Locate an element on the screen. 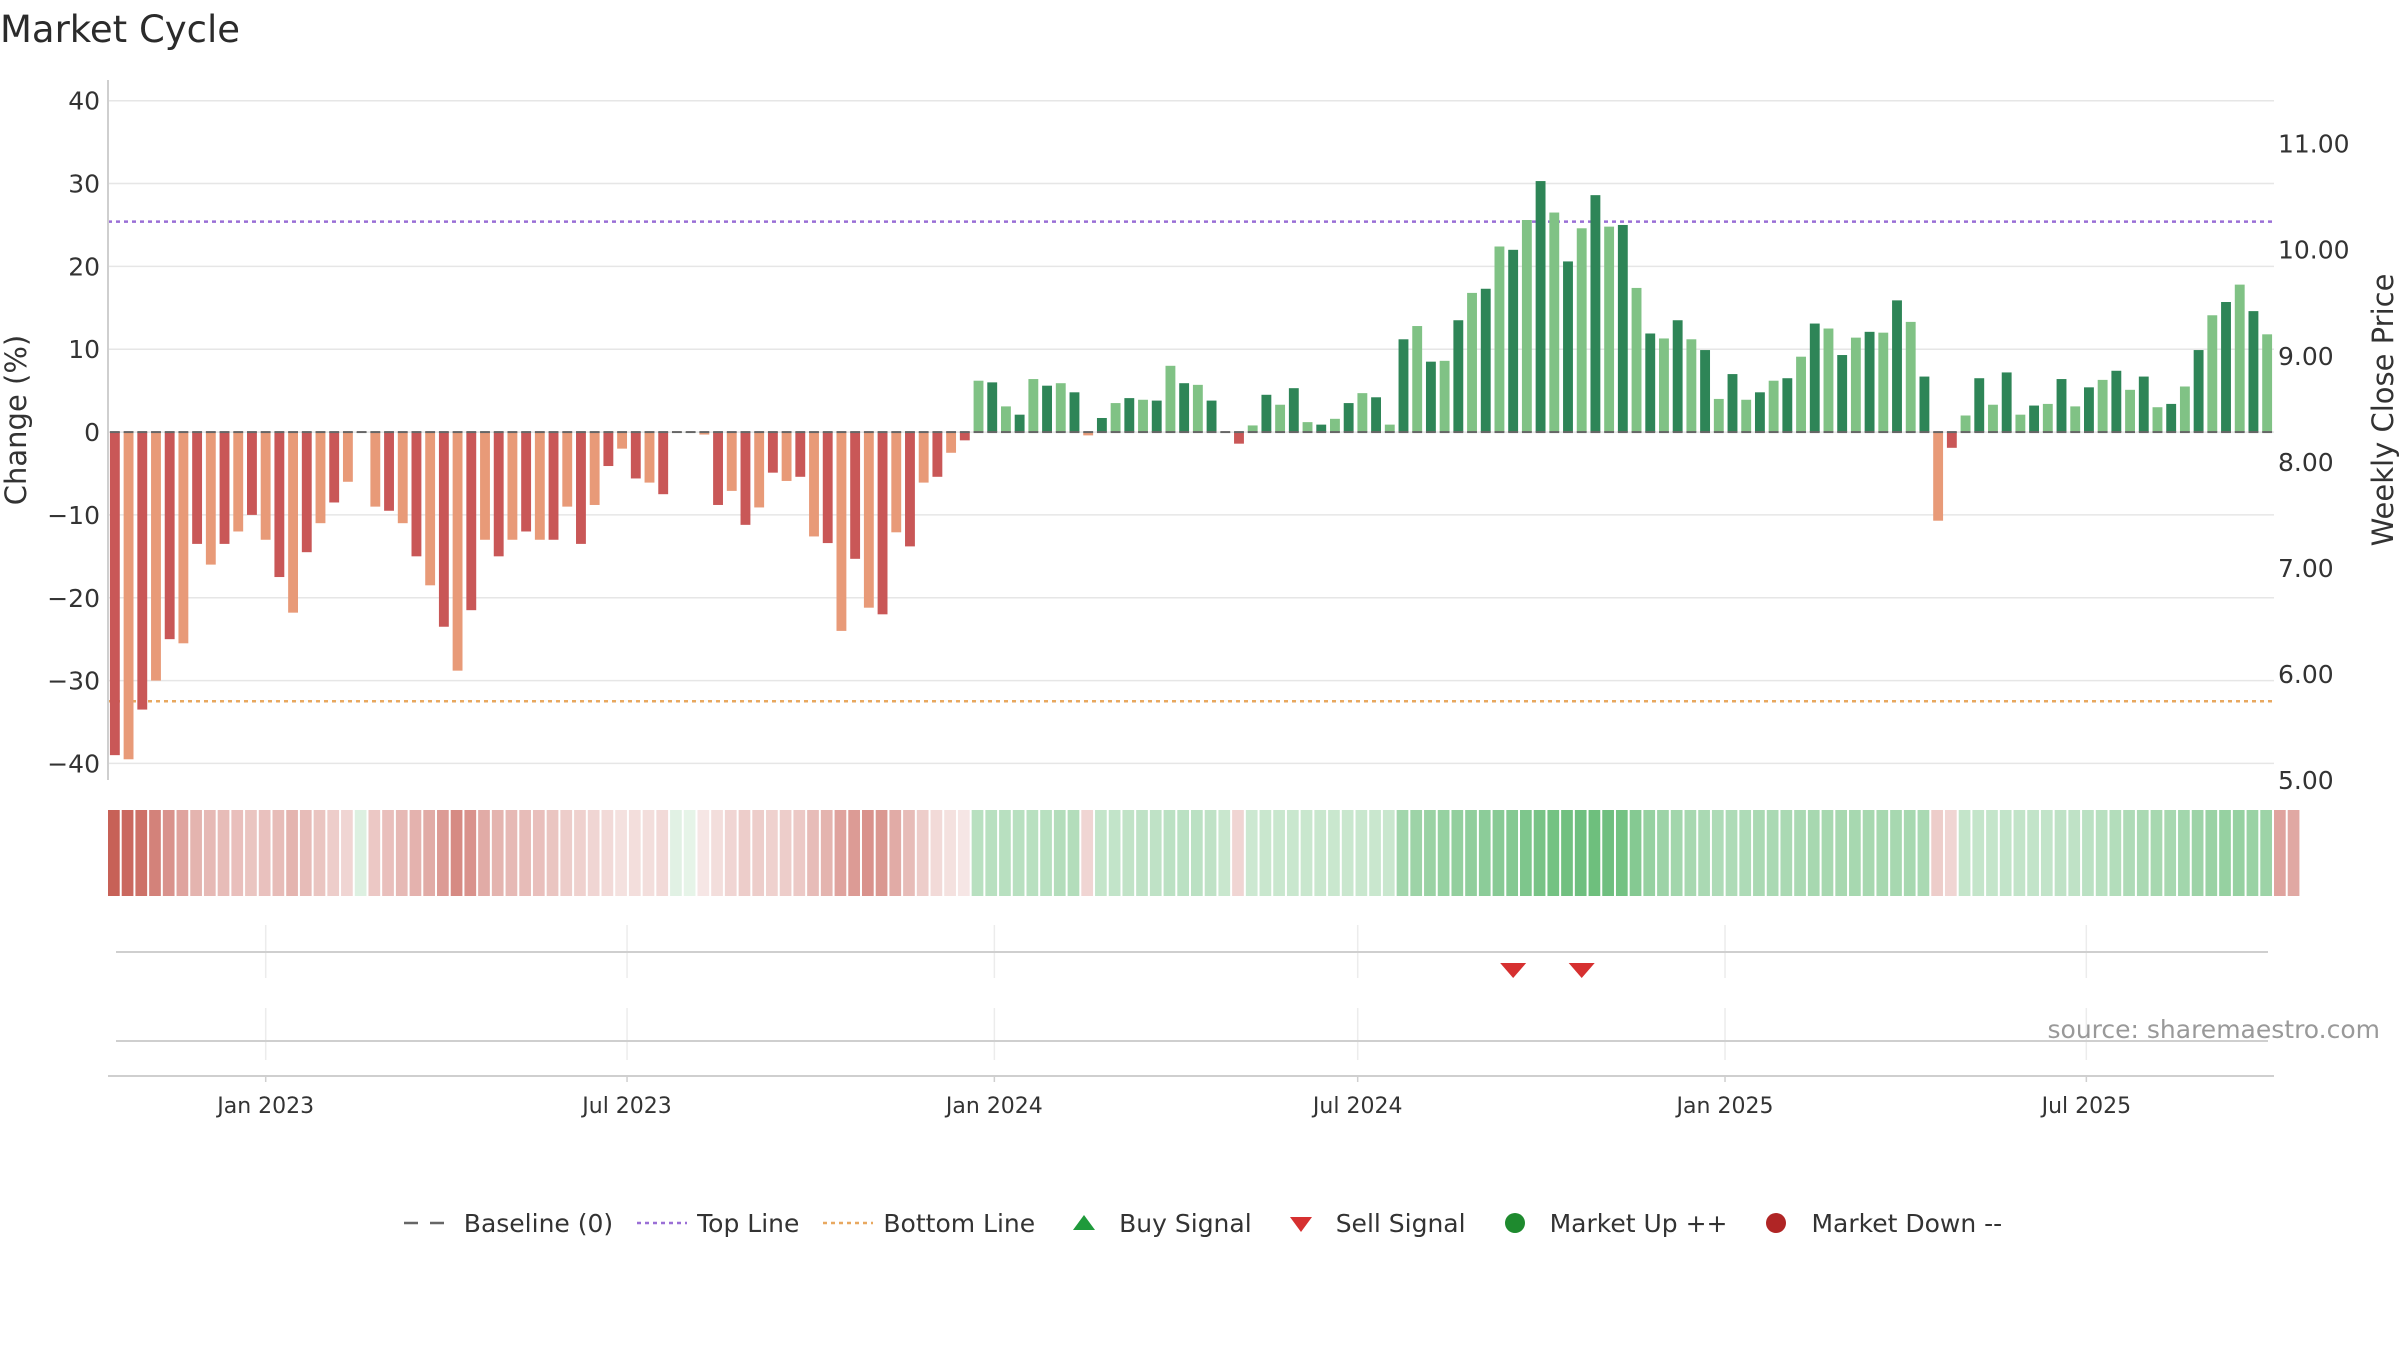 The image size is (2400, 1350). sell-signal-marker is located at coordinates (1581, 970).